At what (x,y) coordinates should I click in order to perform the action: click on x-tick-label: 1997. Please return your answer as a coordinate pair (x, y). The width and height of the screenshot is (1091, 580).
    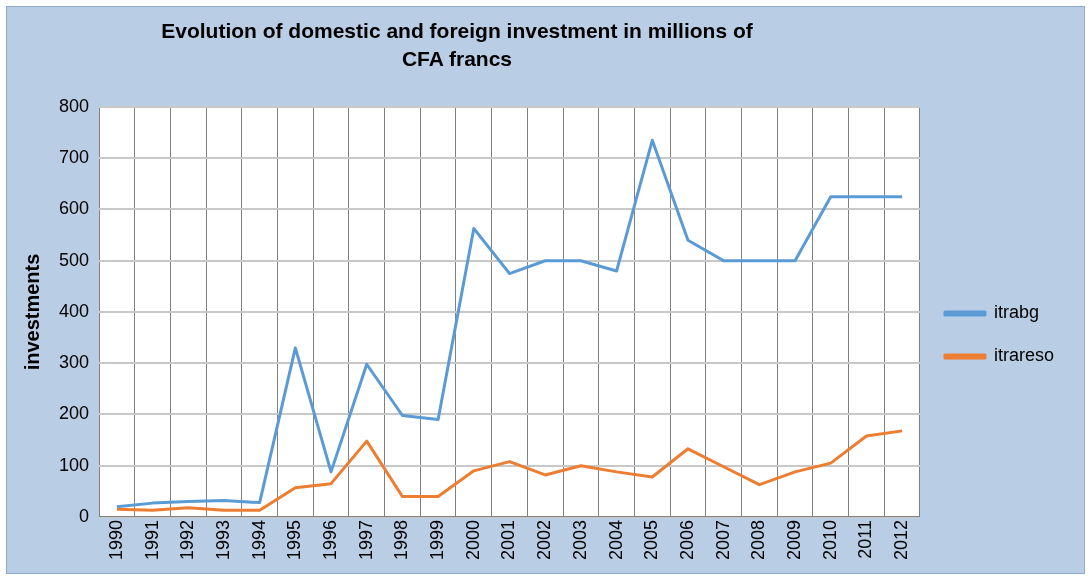
    Looking at the image, I should click on (365, 539).